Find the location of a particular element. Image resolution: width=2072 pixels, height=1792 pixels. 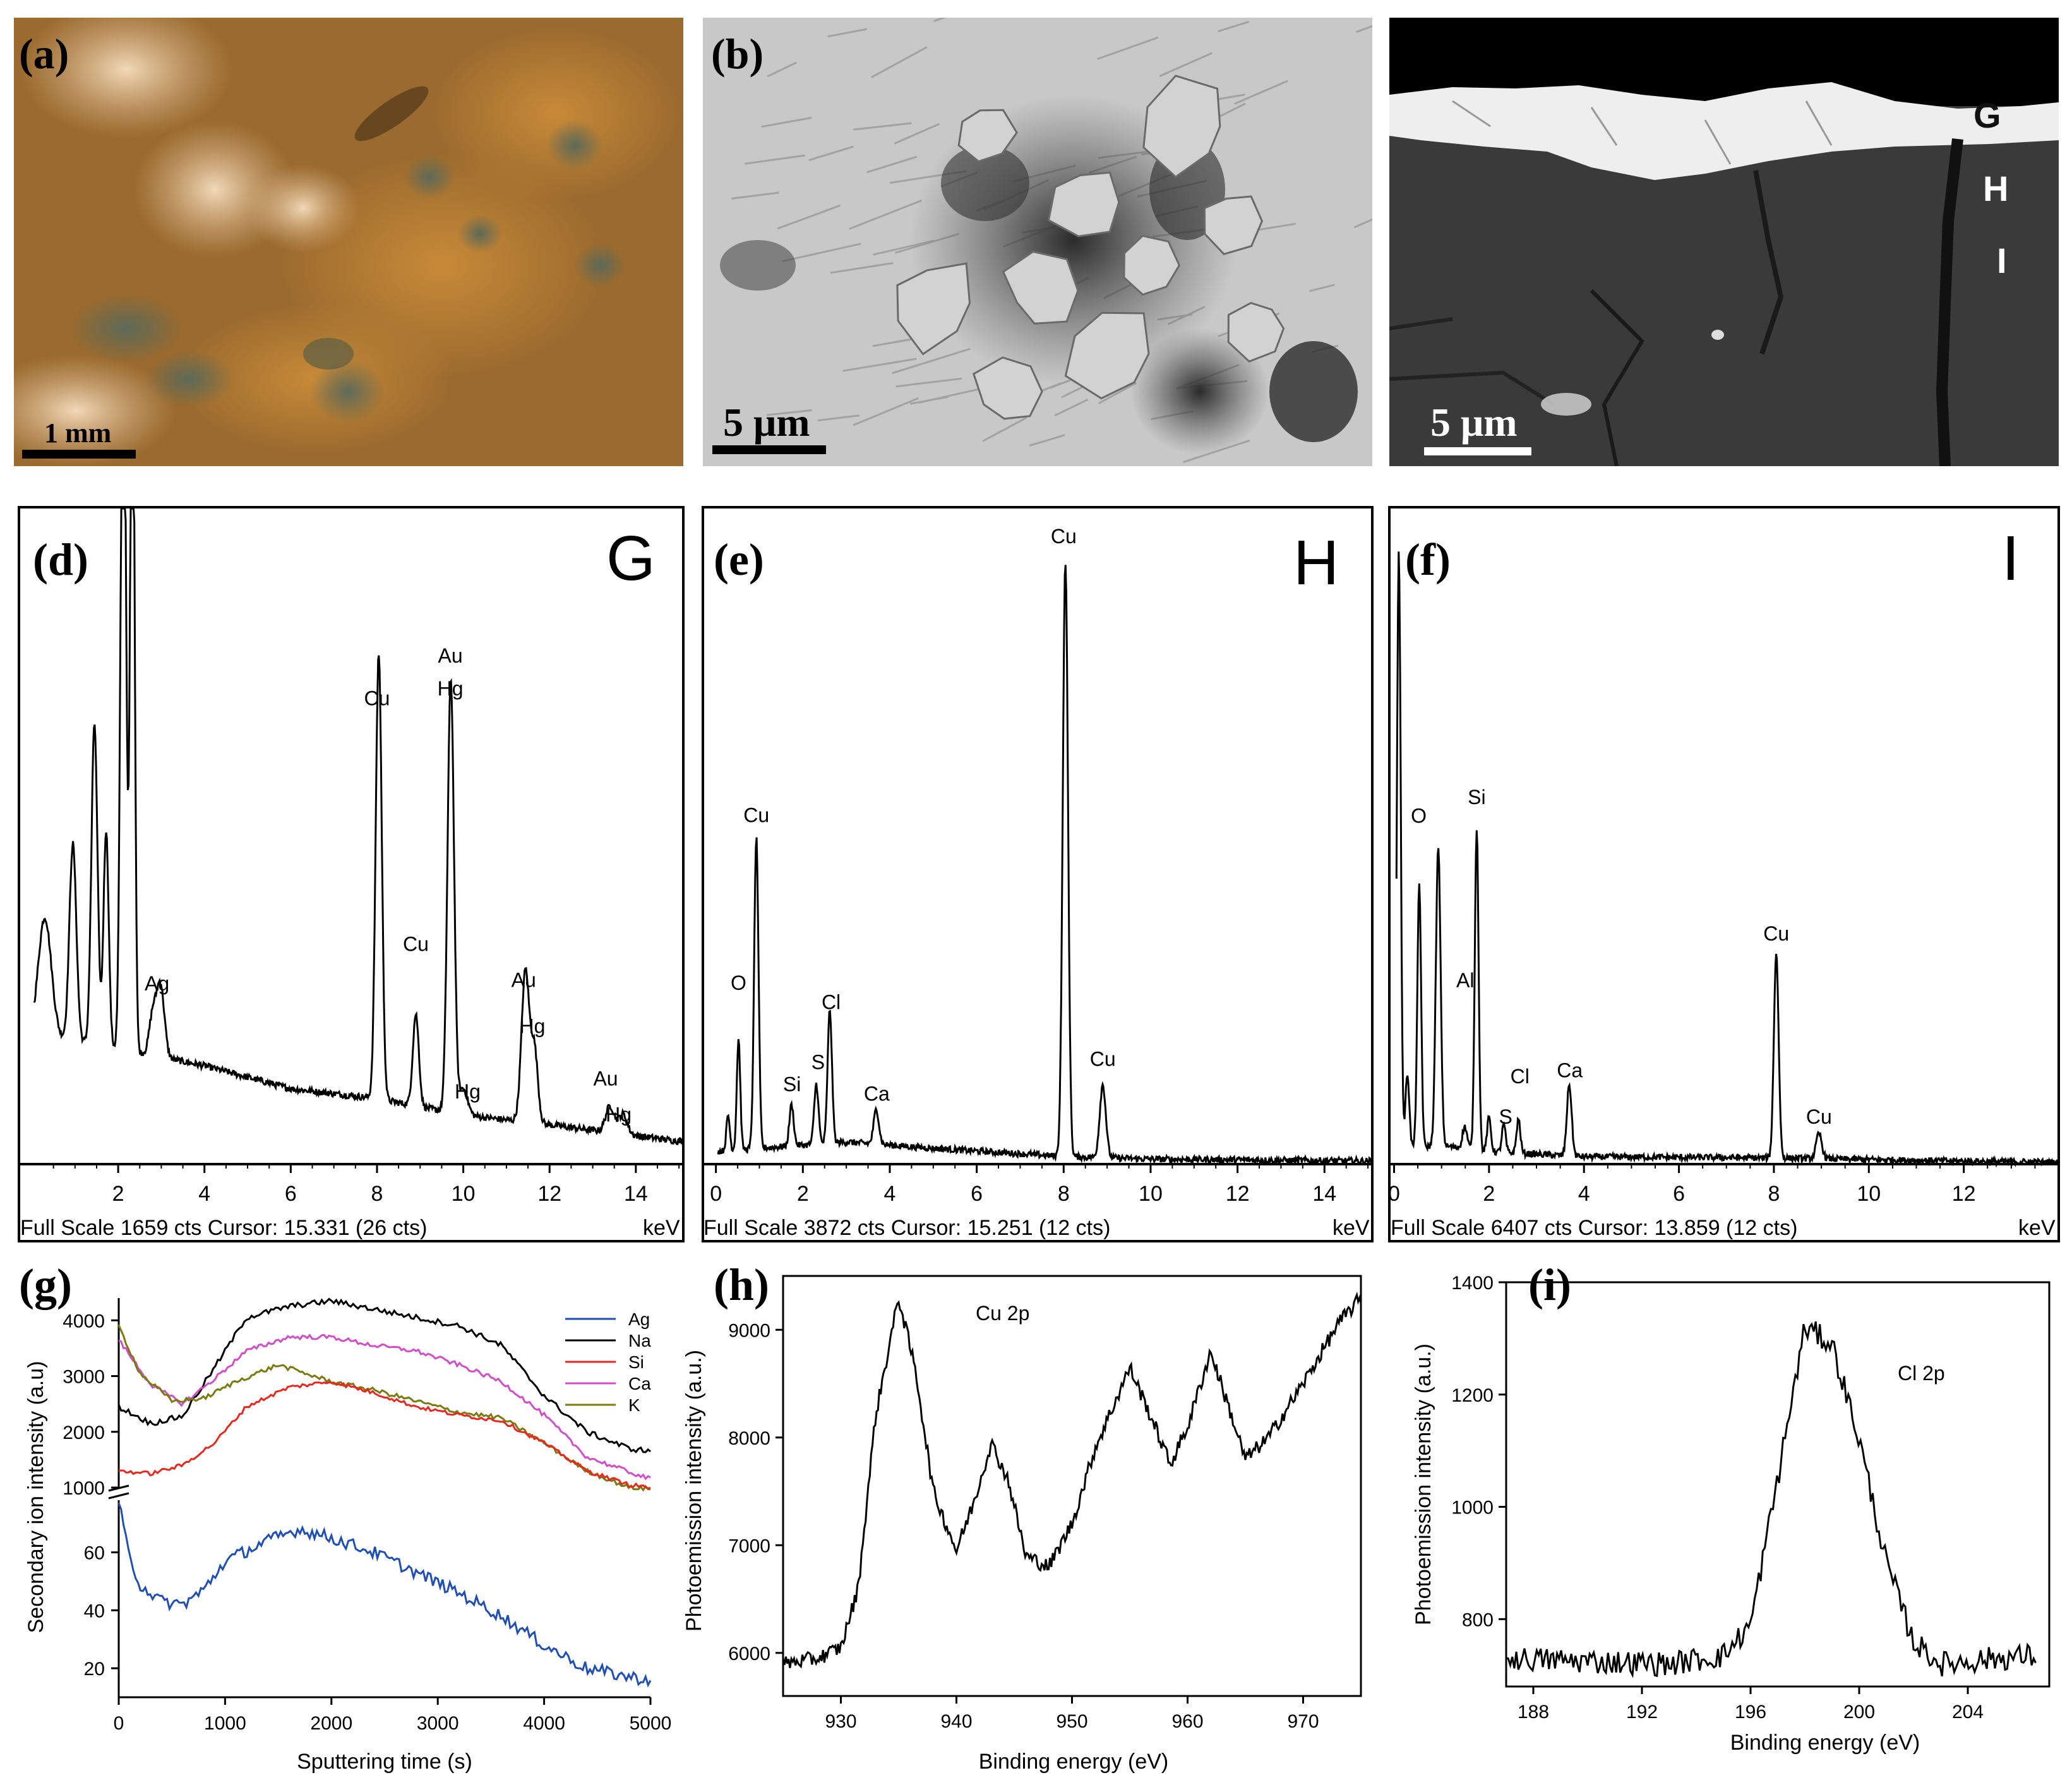

eds-corner-label-e: H is located at coordinates (1316, 562).